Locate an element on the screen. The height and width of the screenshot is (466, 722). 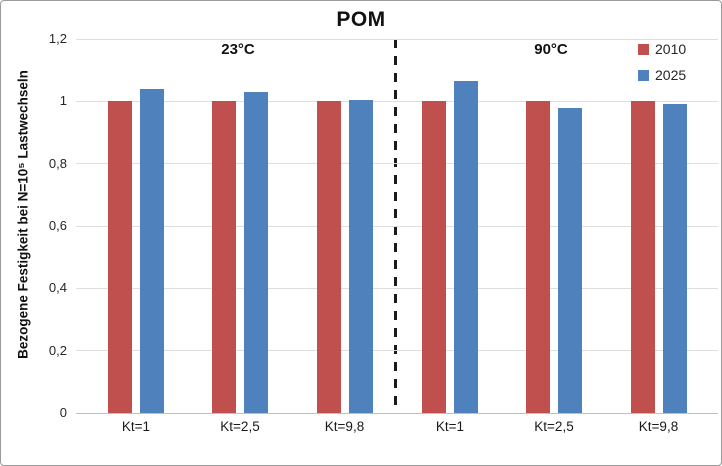
bar-2025-90C-Kt1 is located at coordinates (466, 247).